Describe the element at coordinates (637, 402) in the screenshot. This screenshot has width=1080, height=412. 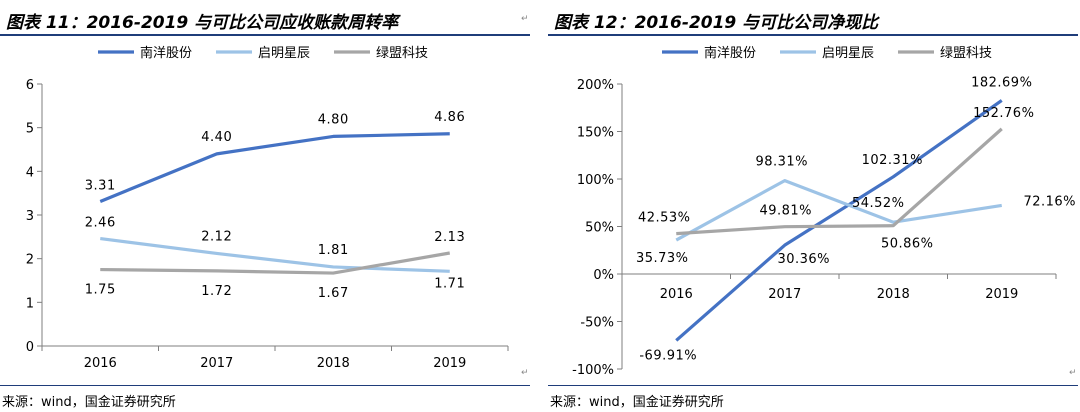
I see `right-source-note: 来源：wind，国金证券研究所` at that location.